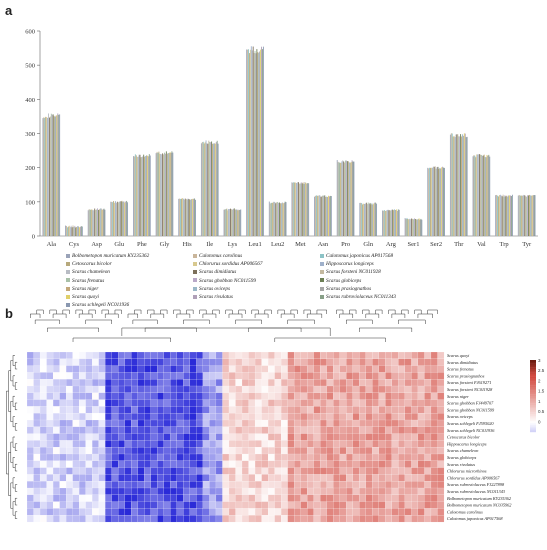  I want to click on row-label: Scarus rivulatus, so click(461, 464).